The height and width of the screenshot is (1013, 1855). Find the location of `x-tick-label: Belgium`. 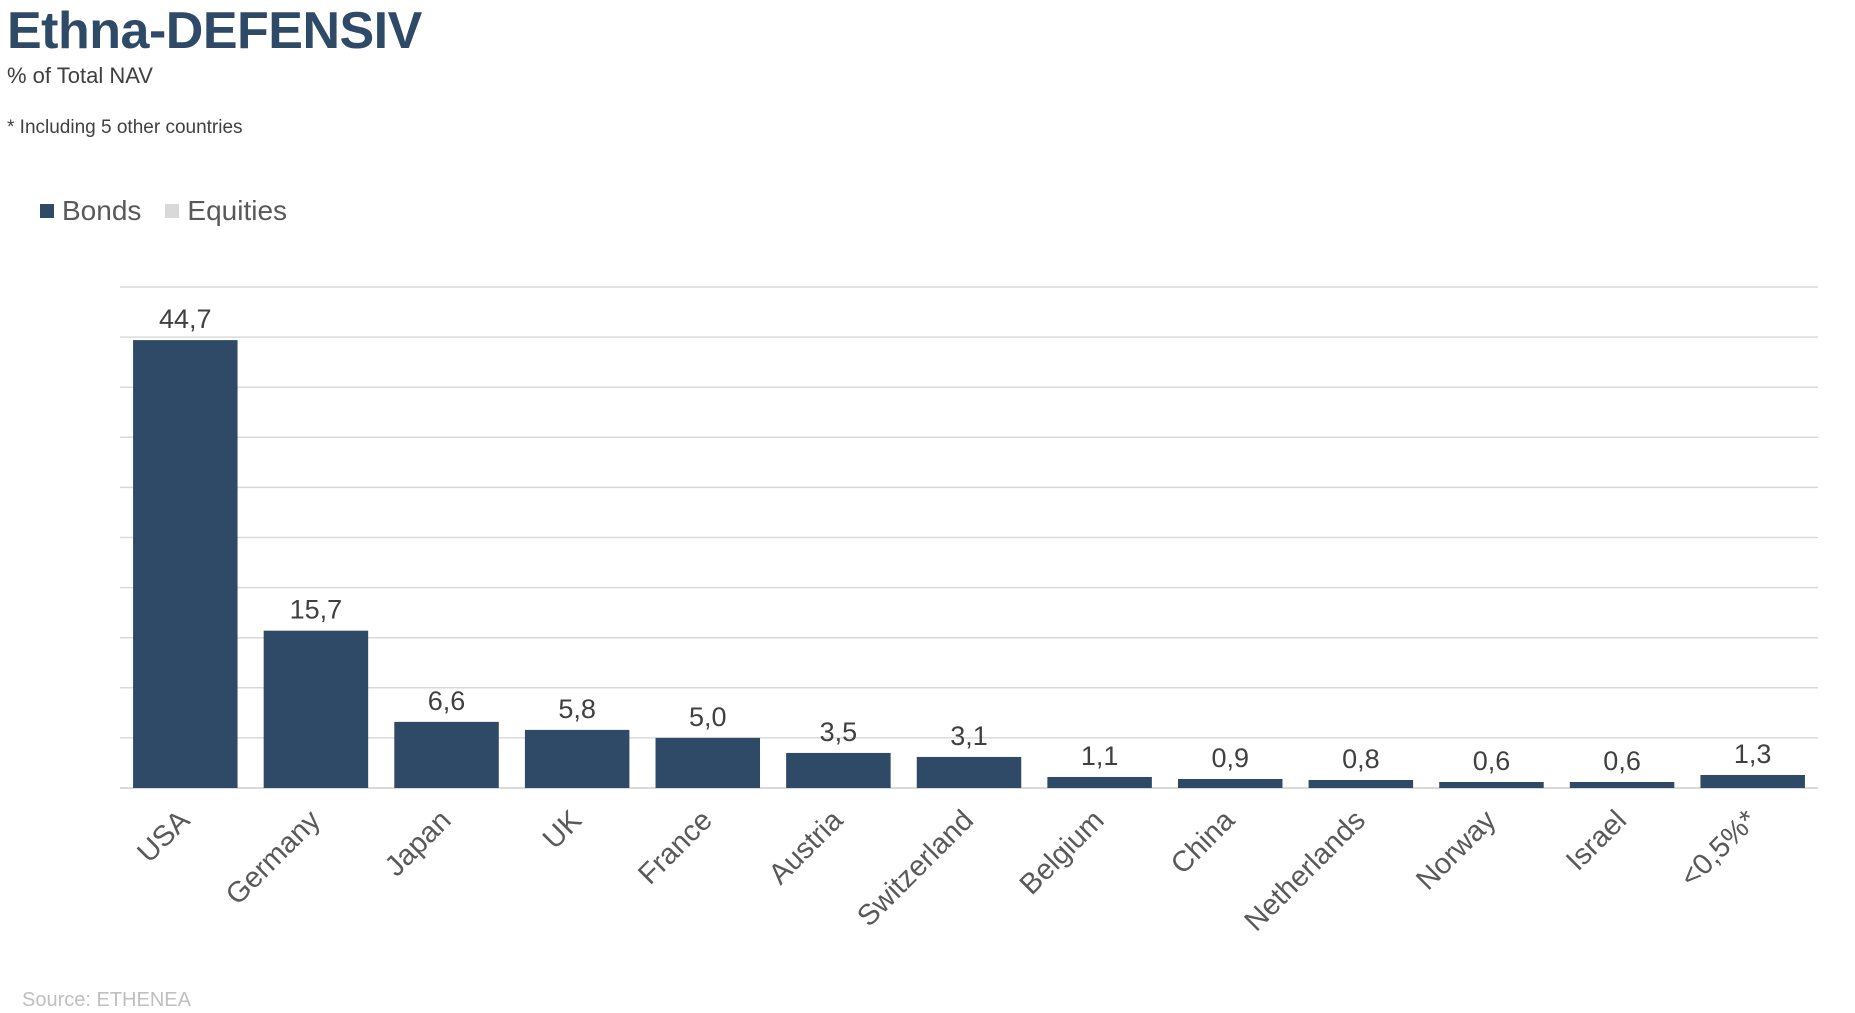

x-tick-label: Belgium is located at coordinates (1062, 852).